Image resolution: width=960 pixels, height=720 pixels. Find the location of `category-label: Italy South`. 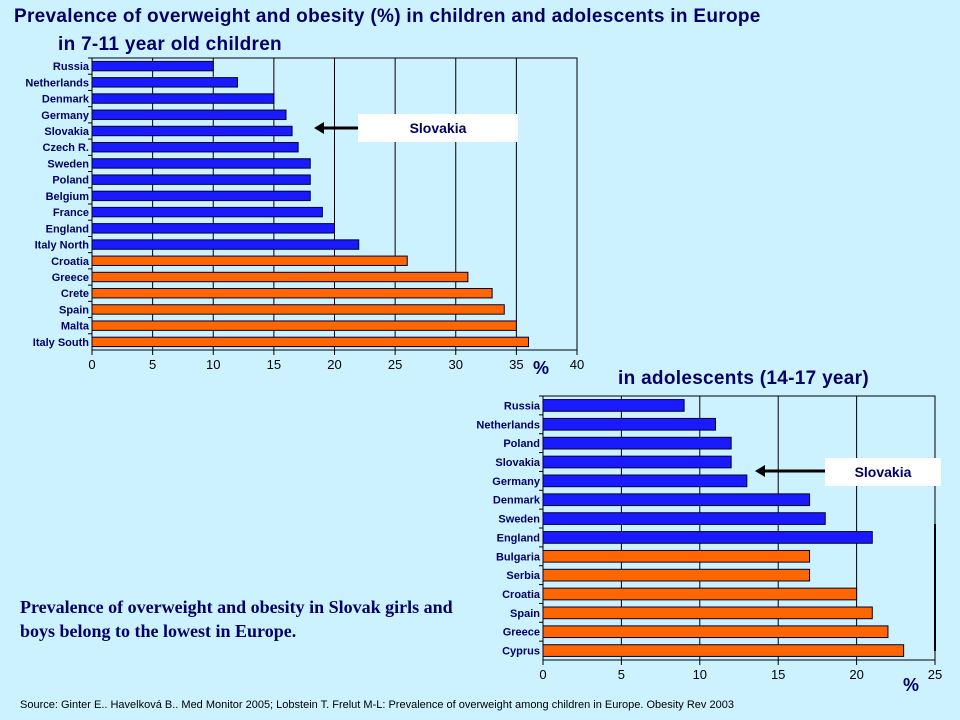

category-label: Italy South is located at coordinates (61, 343).